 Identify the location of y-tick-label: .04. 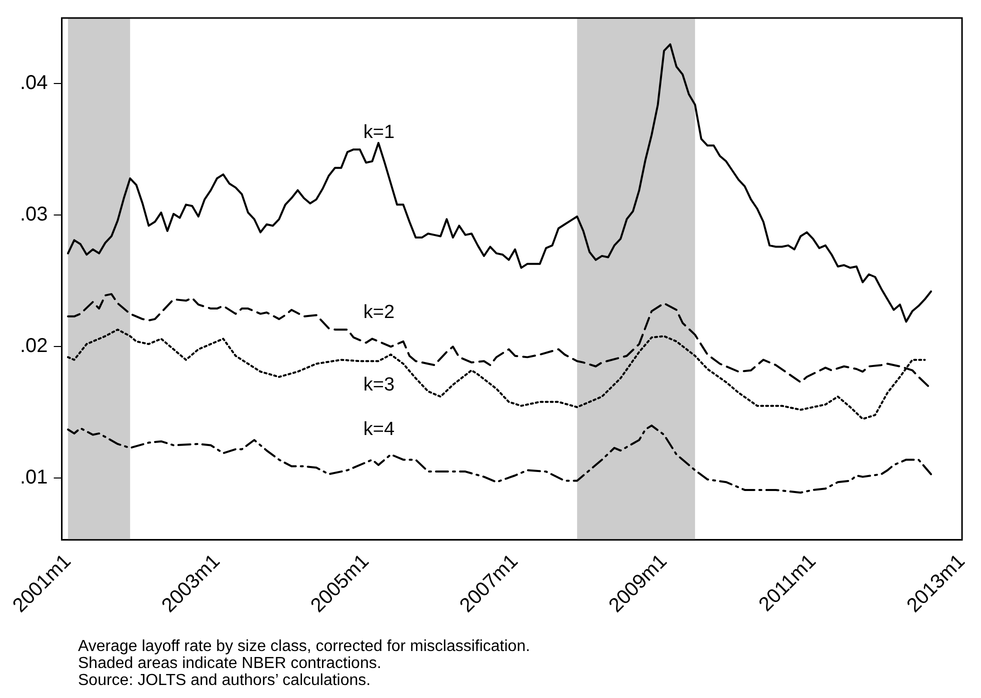
(34, 83).